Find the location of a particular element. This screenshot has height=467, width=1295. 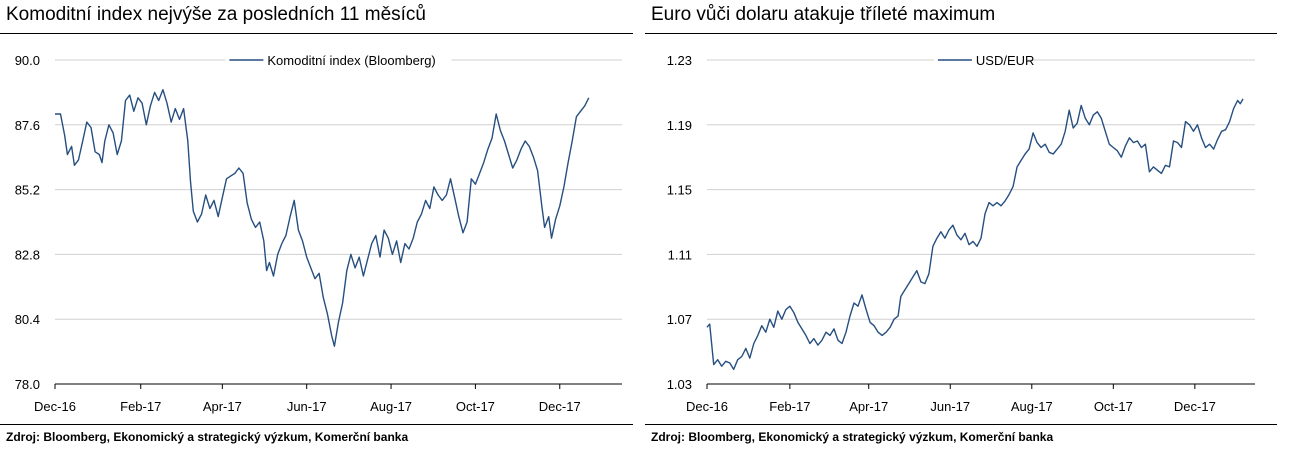

y-tick-label: 1.11 is located at coordinates (680, 254).